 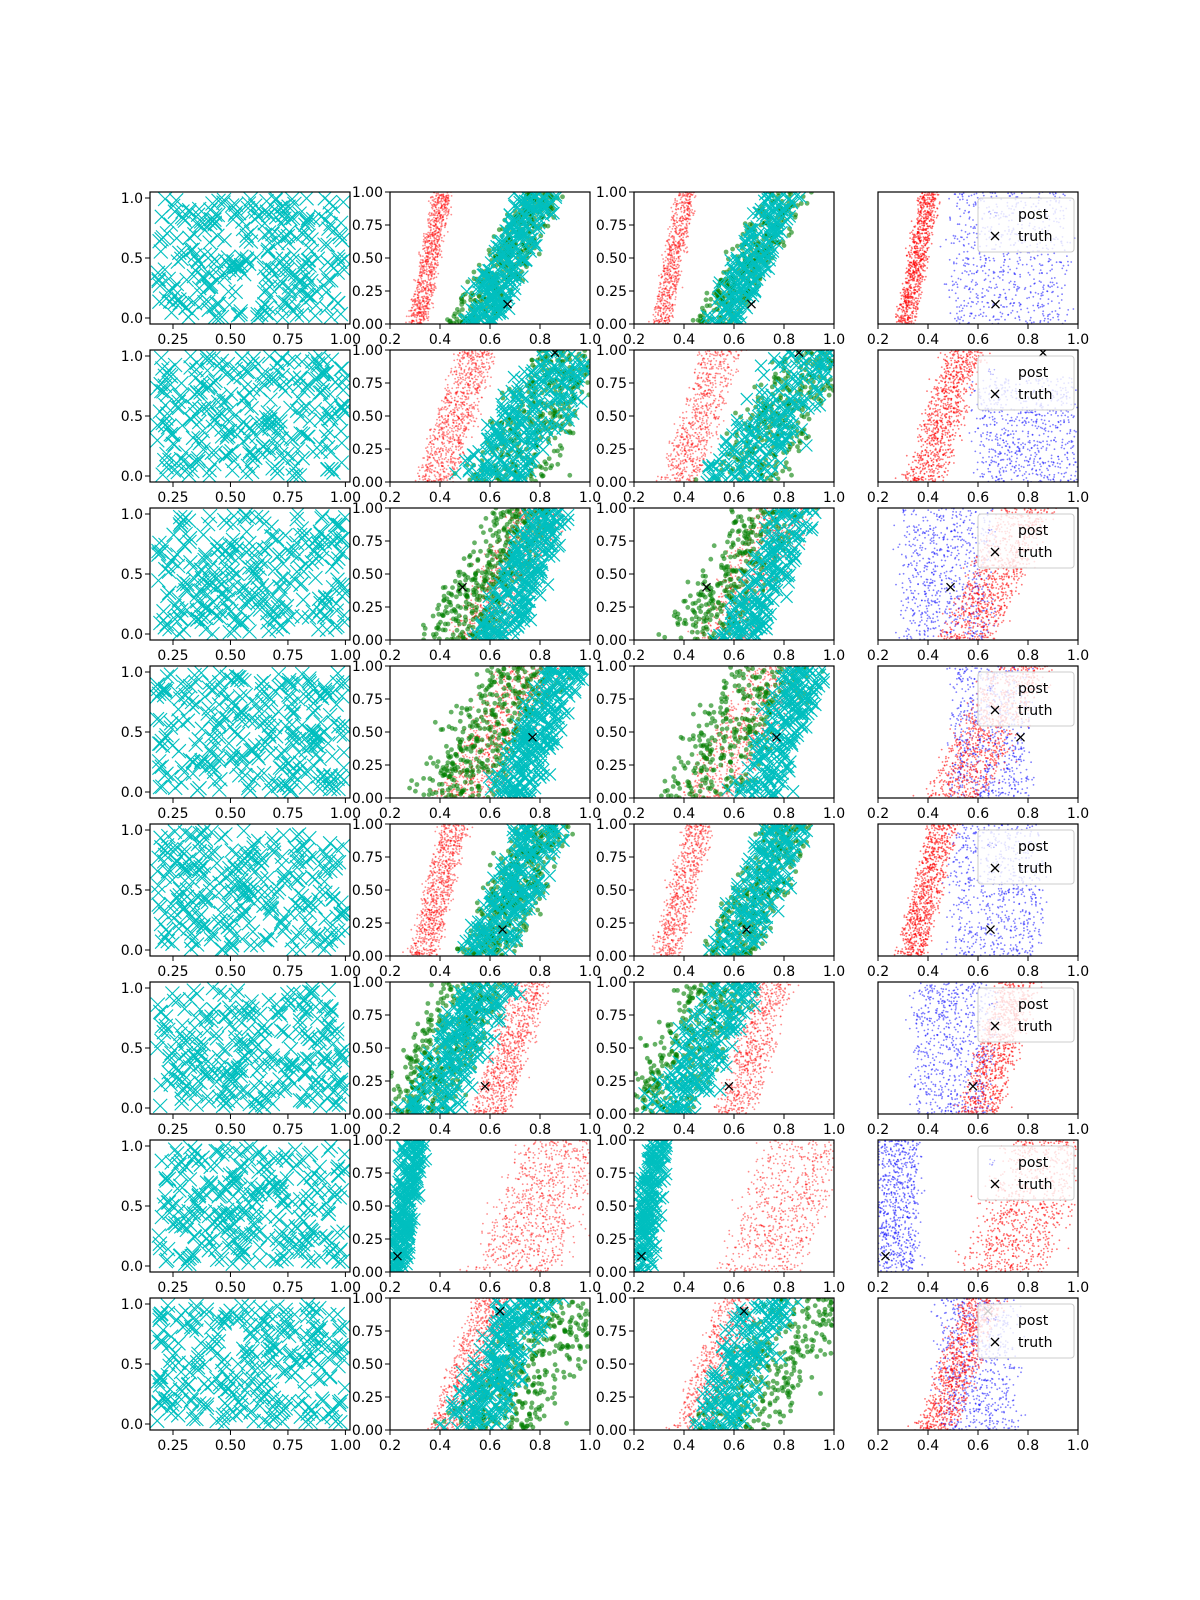 What do you see at coordinates (988, 212) in the screenshot?
I see `legend-post-marker` at bounding box center [988, 212].